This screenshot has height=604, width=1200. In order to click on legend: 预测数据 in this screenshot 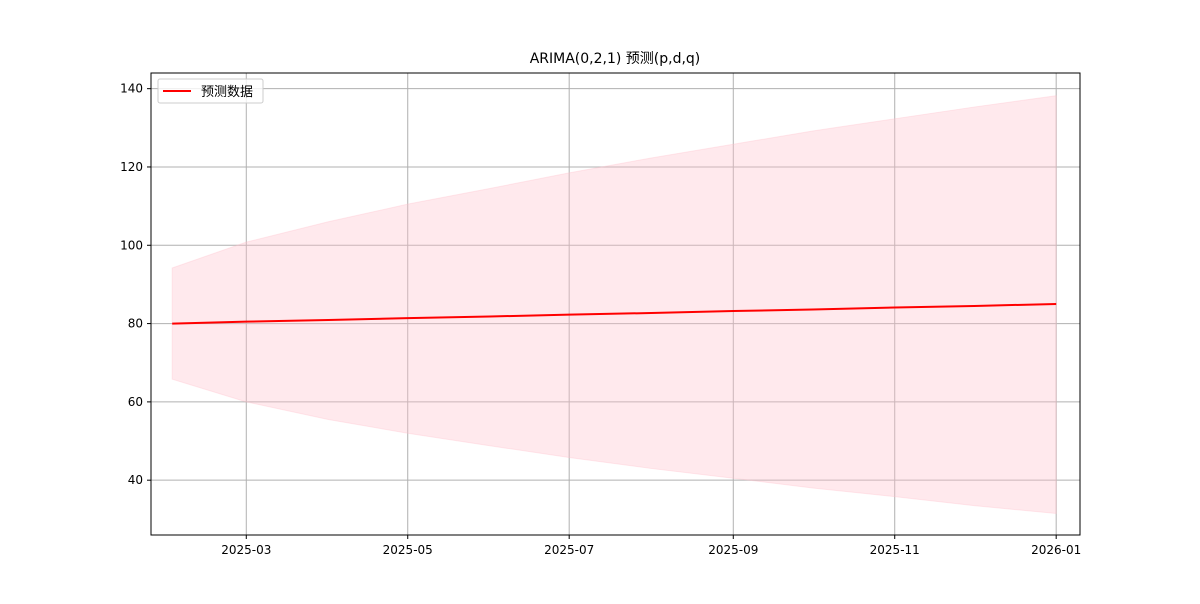, I will do `click(210, 91)`.